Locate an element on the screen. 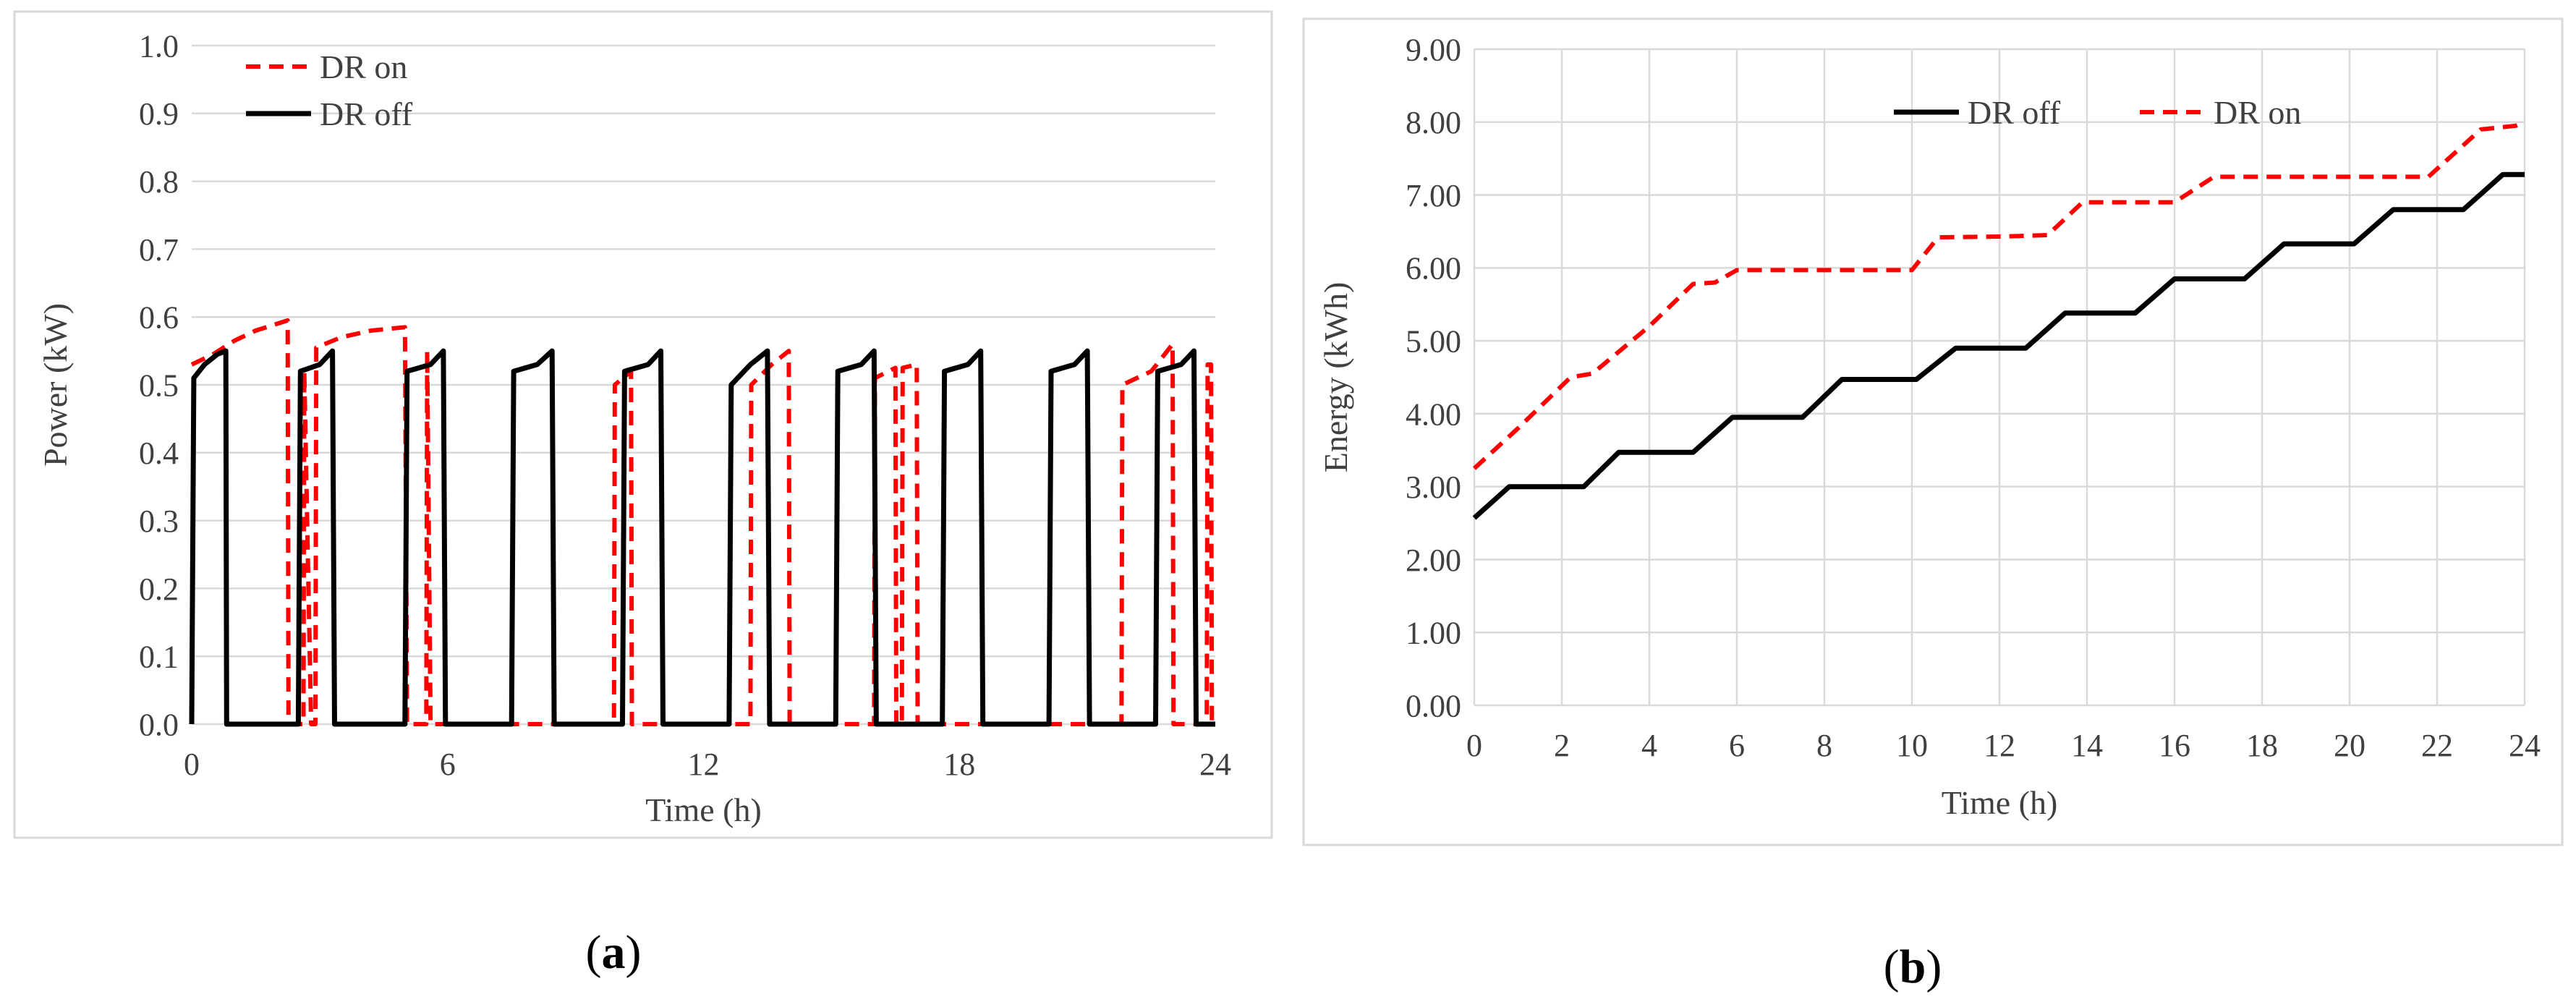 Image resolution: width=2576 pixels, height=1007 pixels. caption-b: (b) is located at coordinates (1913, 966).